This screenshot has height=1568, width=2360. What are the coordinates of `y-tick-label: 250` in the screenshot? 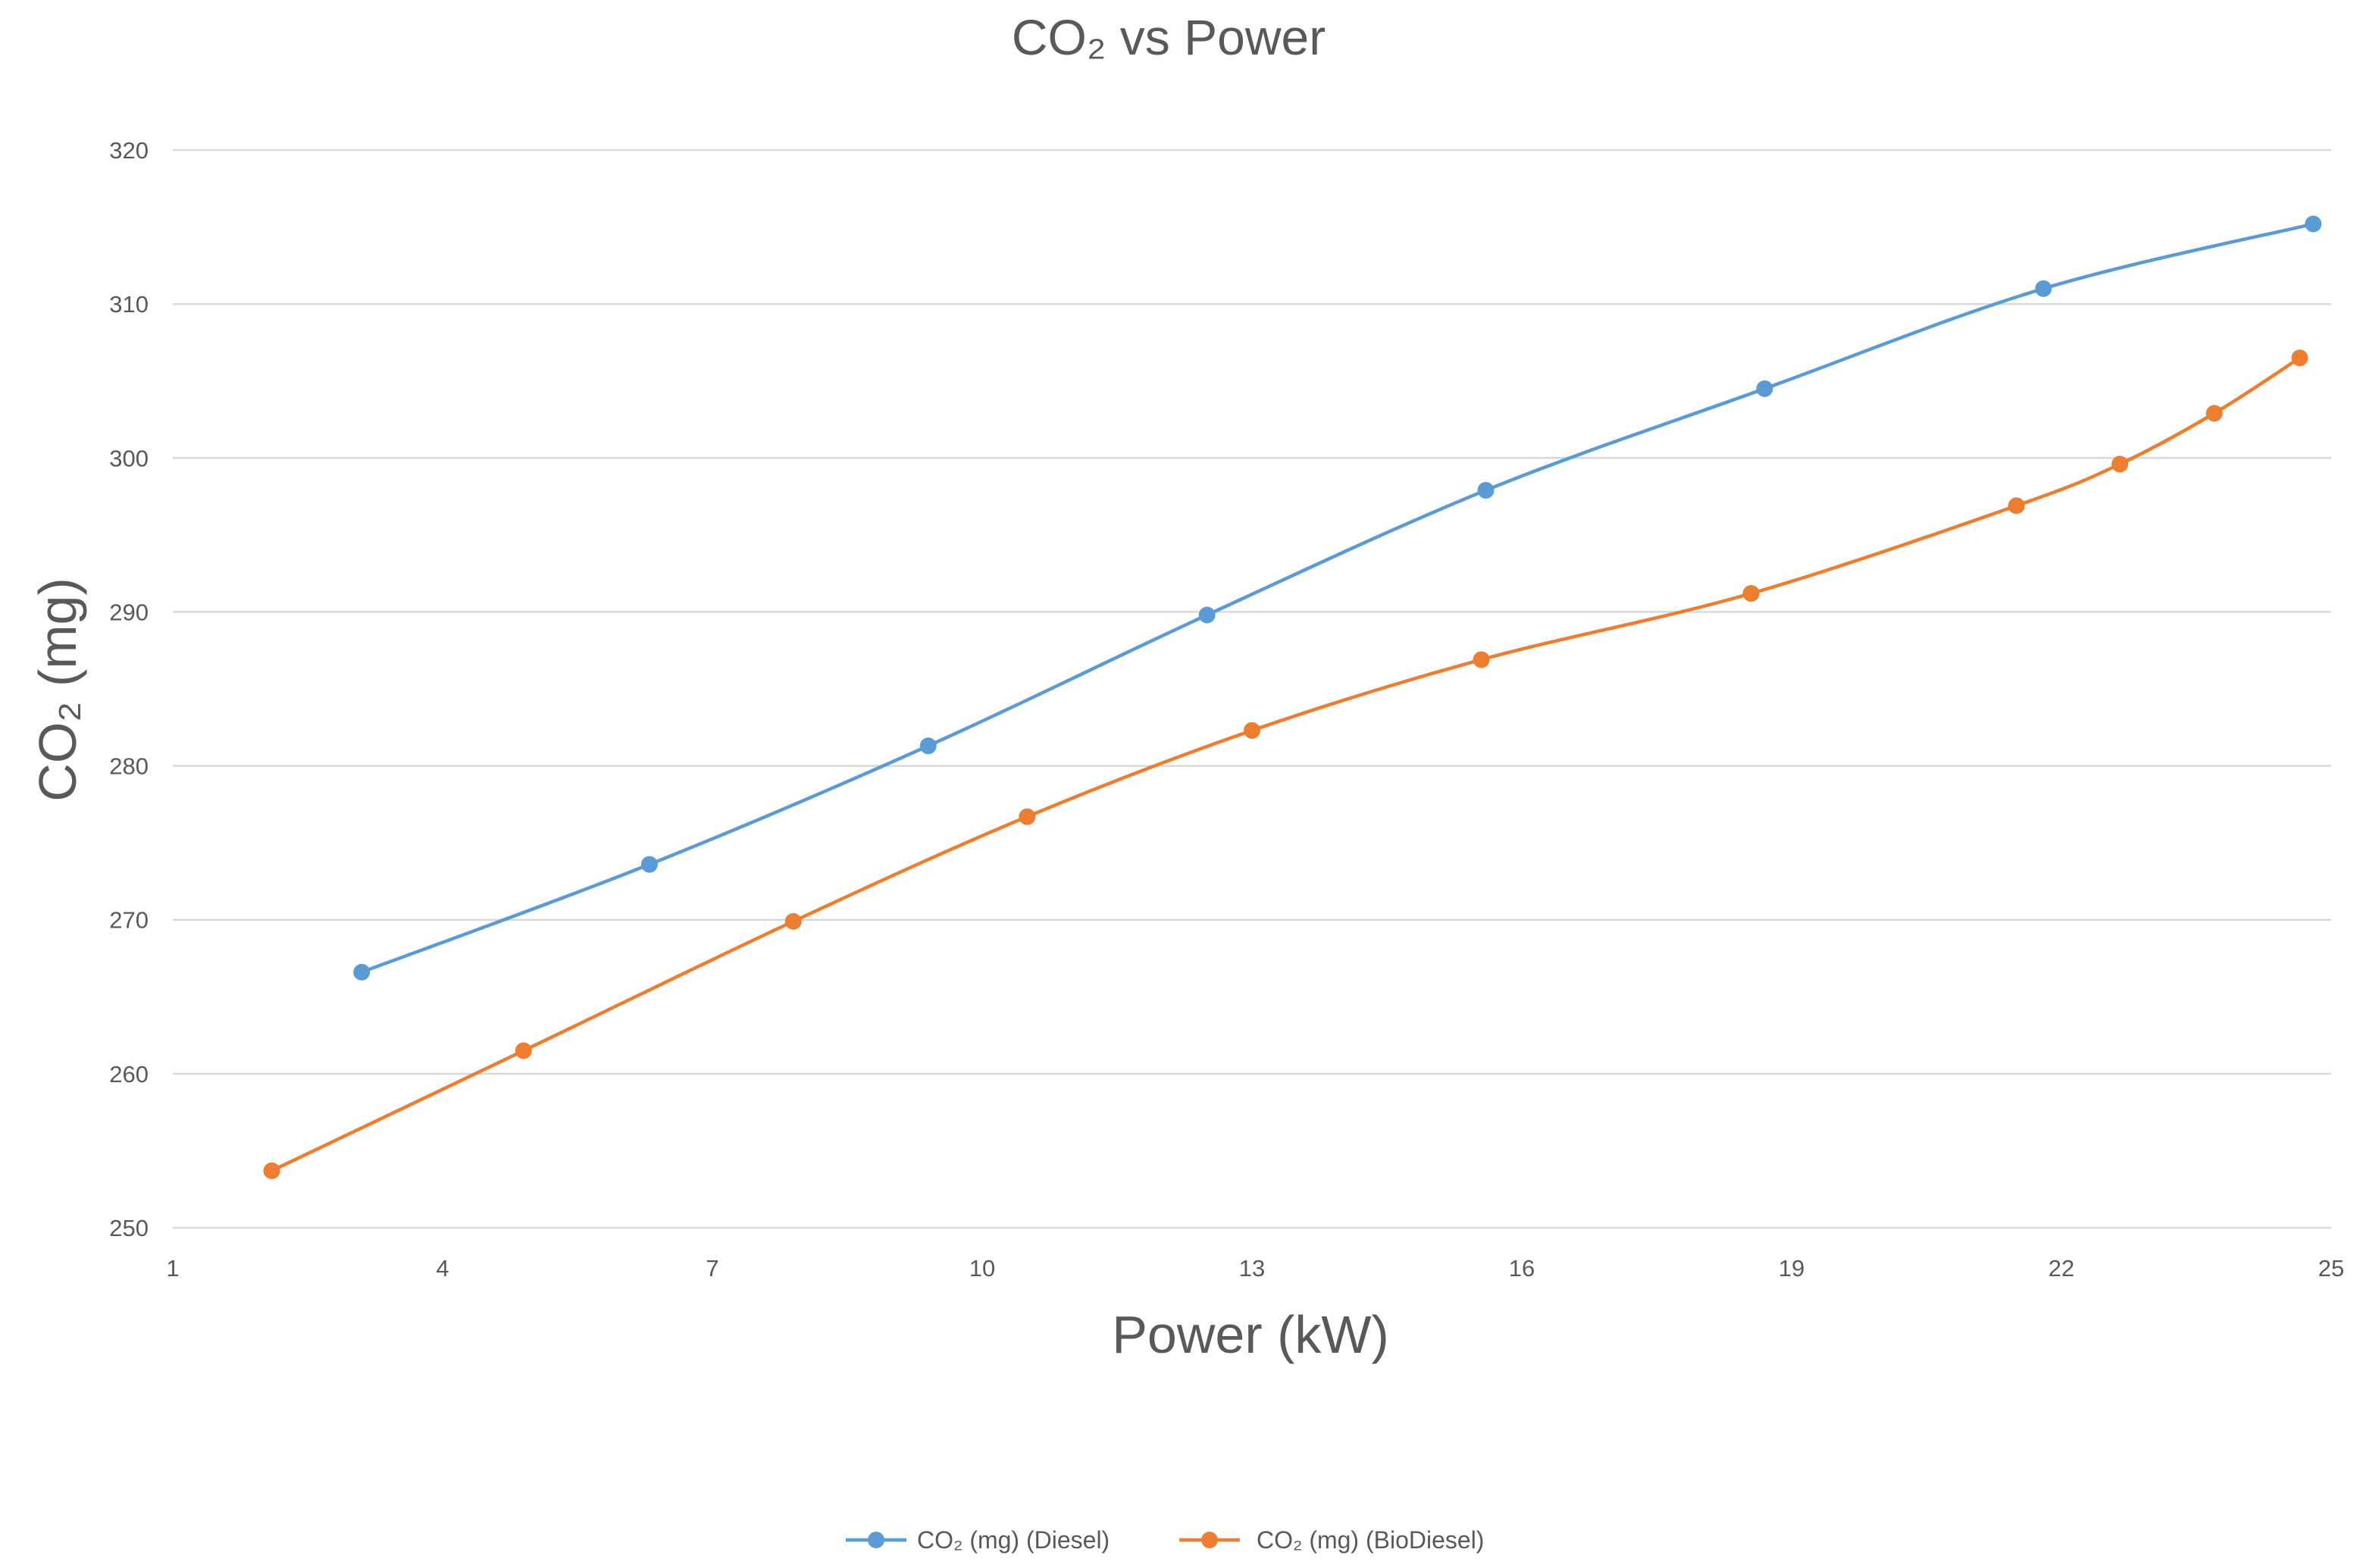 It's located at (129, 1228).